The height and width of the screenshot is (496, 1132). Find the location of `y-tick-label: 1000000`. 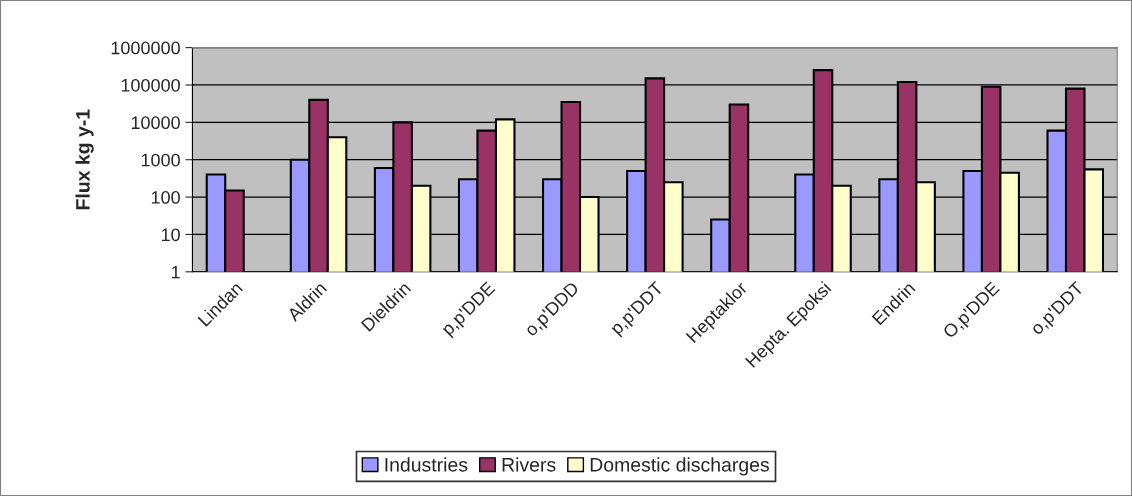

y-tick-label: 1000000 is located at coordinates (145, 48).